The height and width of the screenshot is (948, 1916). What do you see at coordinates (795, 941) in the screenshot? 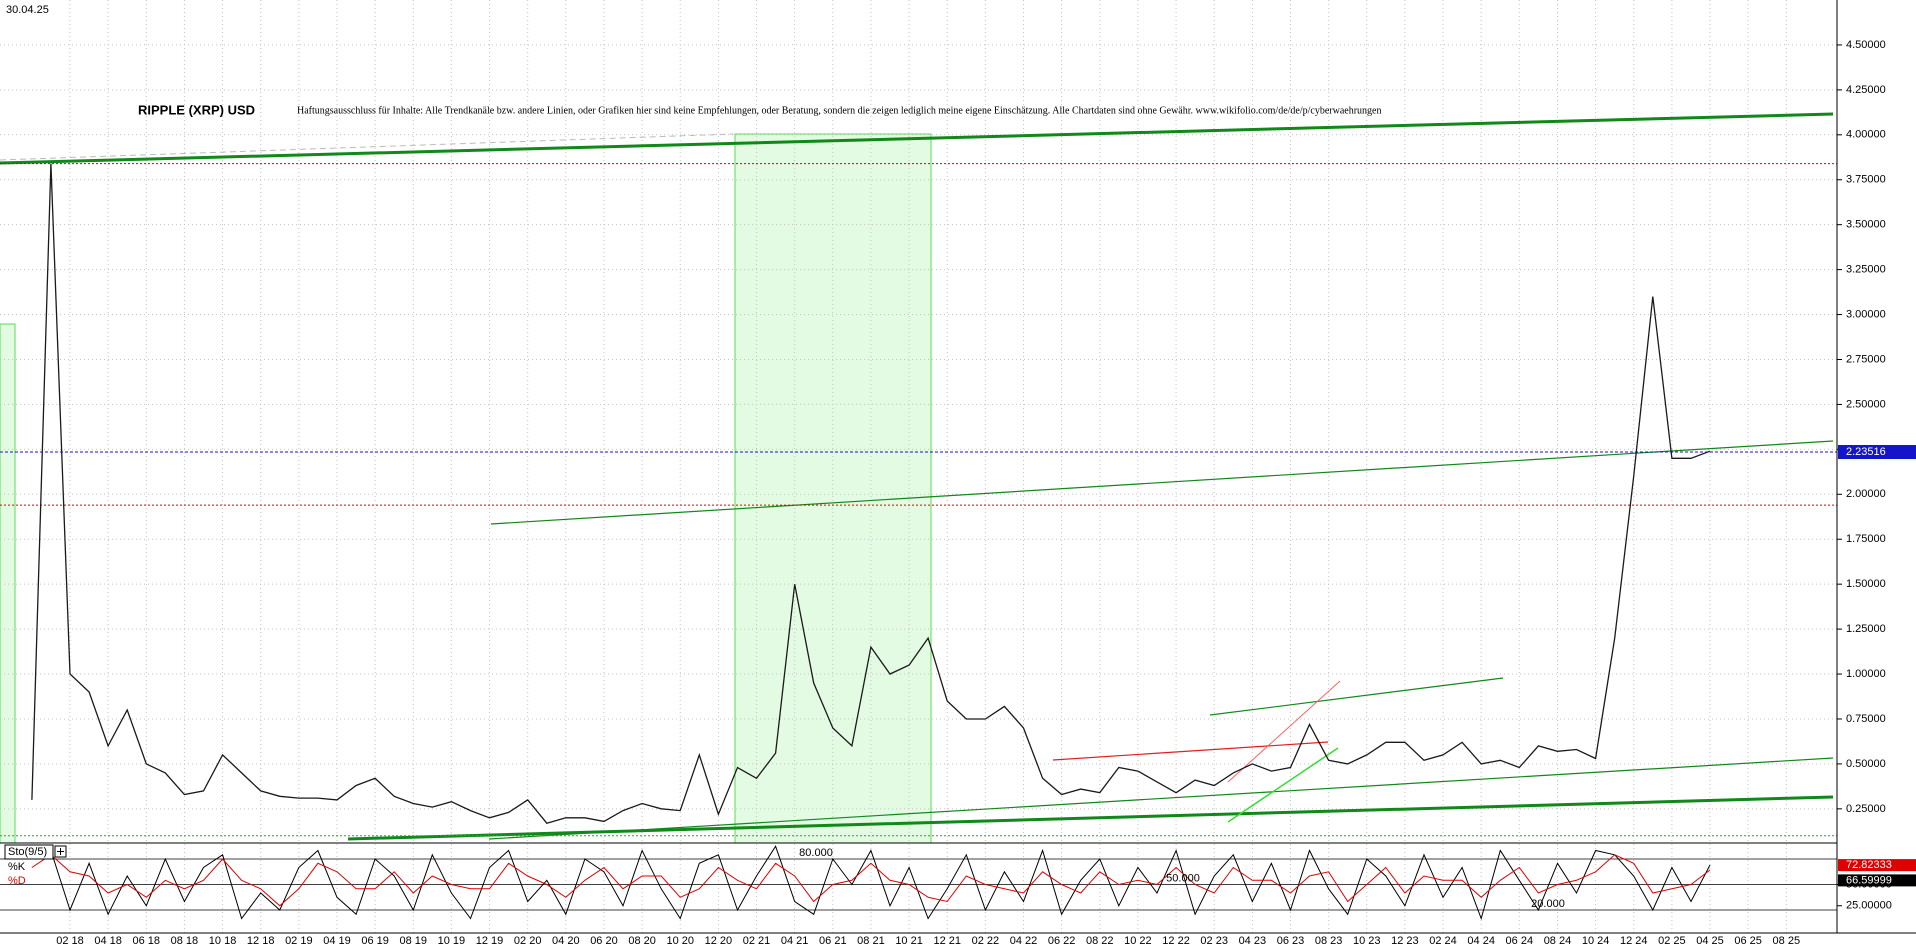
I see `x-tick-label: 04 21` at bounding box center [795, 941].